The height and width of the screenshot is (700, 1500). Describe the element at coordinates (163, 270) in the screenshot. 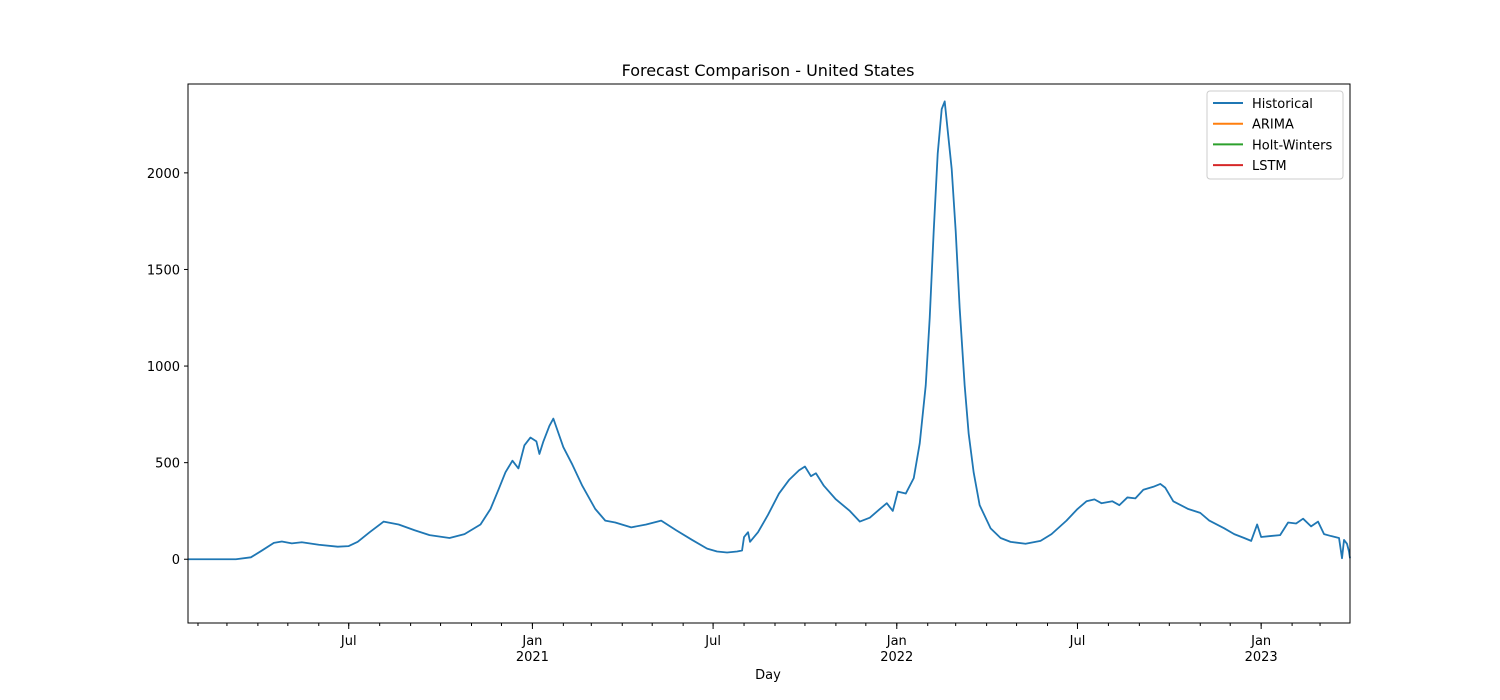

I see `y-tick-label: 1500` at that location.